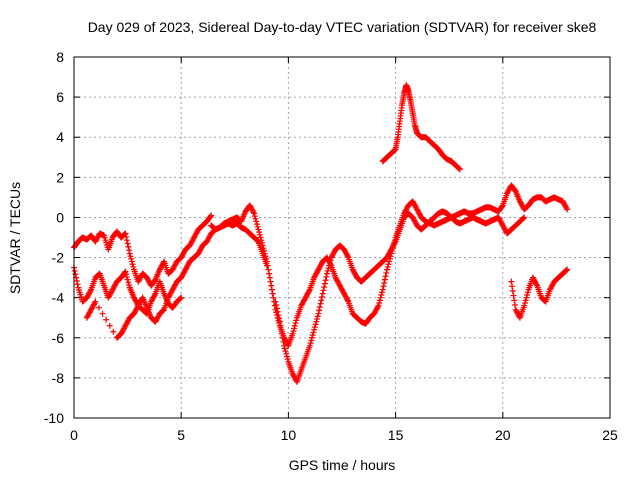 Image resolution: width=640 pixels, height=480 pixels. What do you see at coordinates (58, 338) in the screenshot?
I see `y-tick-label: -6` at bounding box center [58, 338].